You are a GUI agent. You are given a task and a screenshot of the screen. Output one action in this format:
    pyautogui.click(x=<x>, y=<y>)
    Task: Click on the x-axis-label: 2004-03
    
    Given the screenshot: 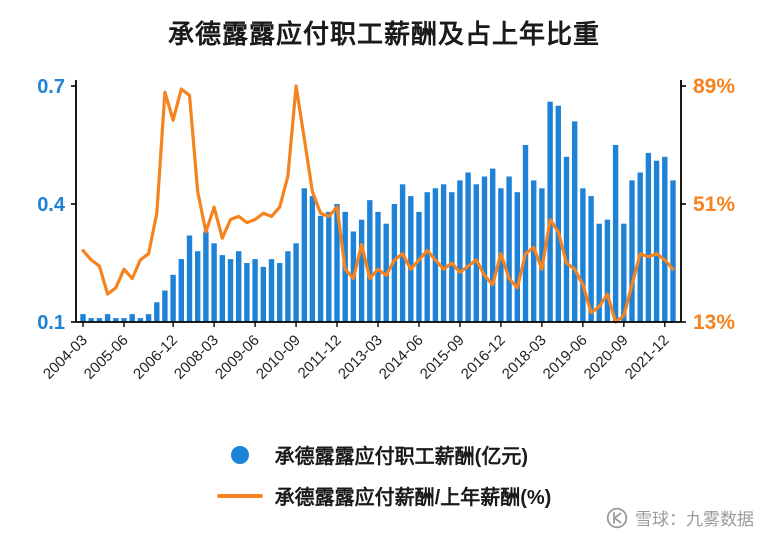 What is the action you would take?
    pyautogui.click(x=65, y=357)
    